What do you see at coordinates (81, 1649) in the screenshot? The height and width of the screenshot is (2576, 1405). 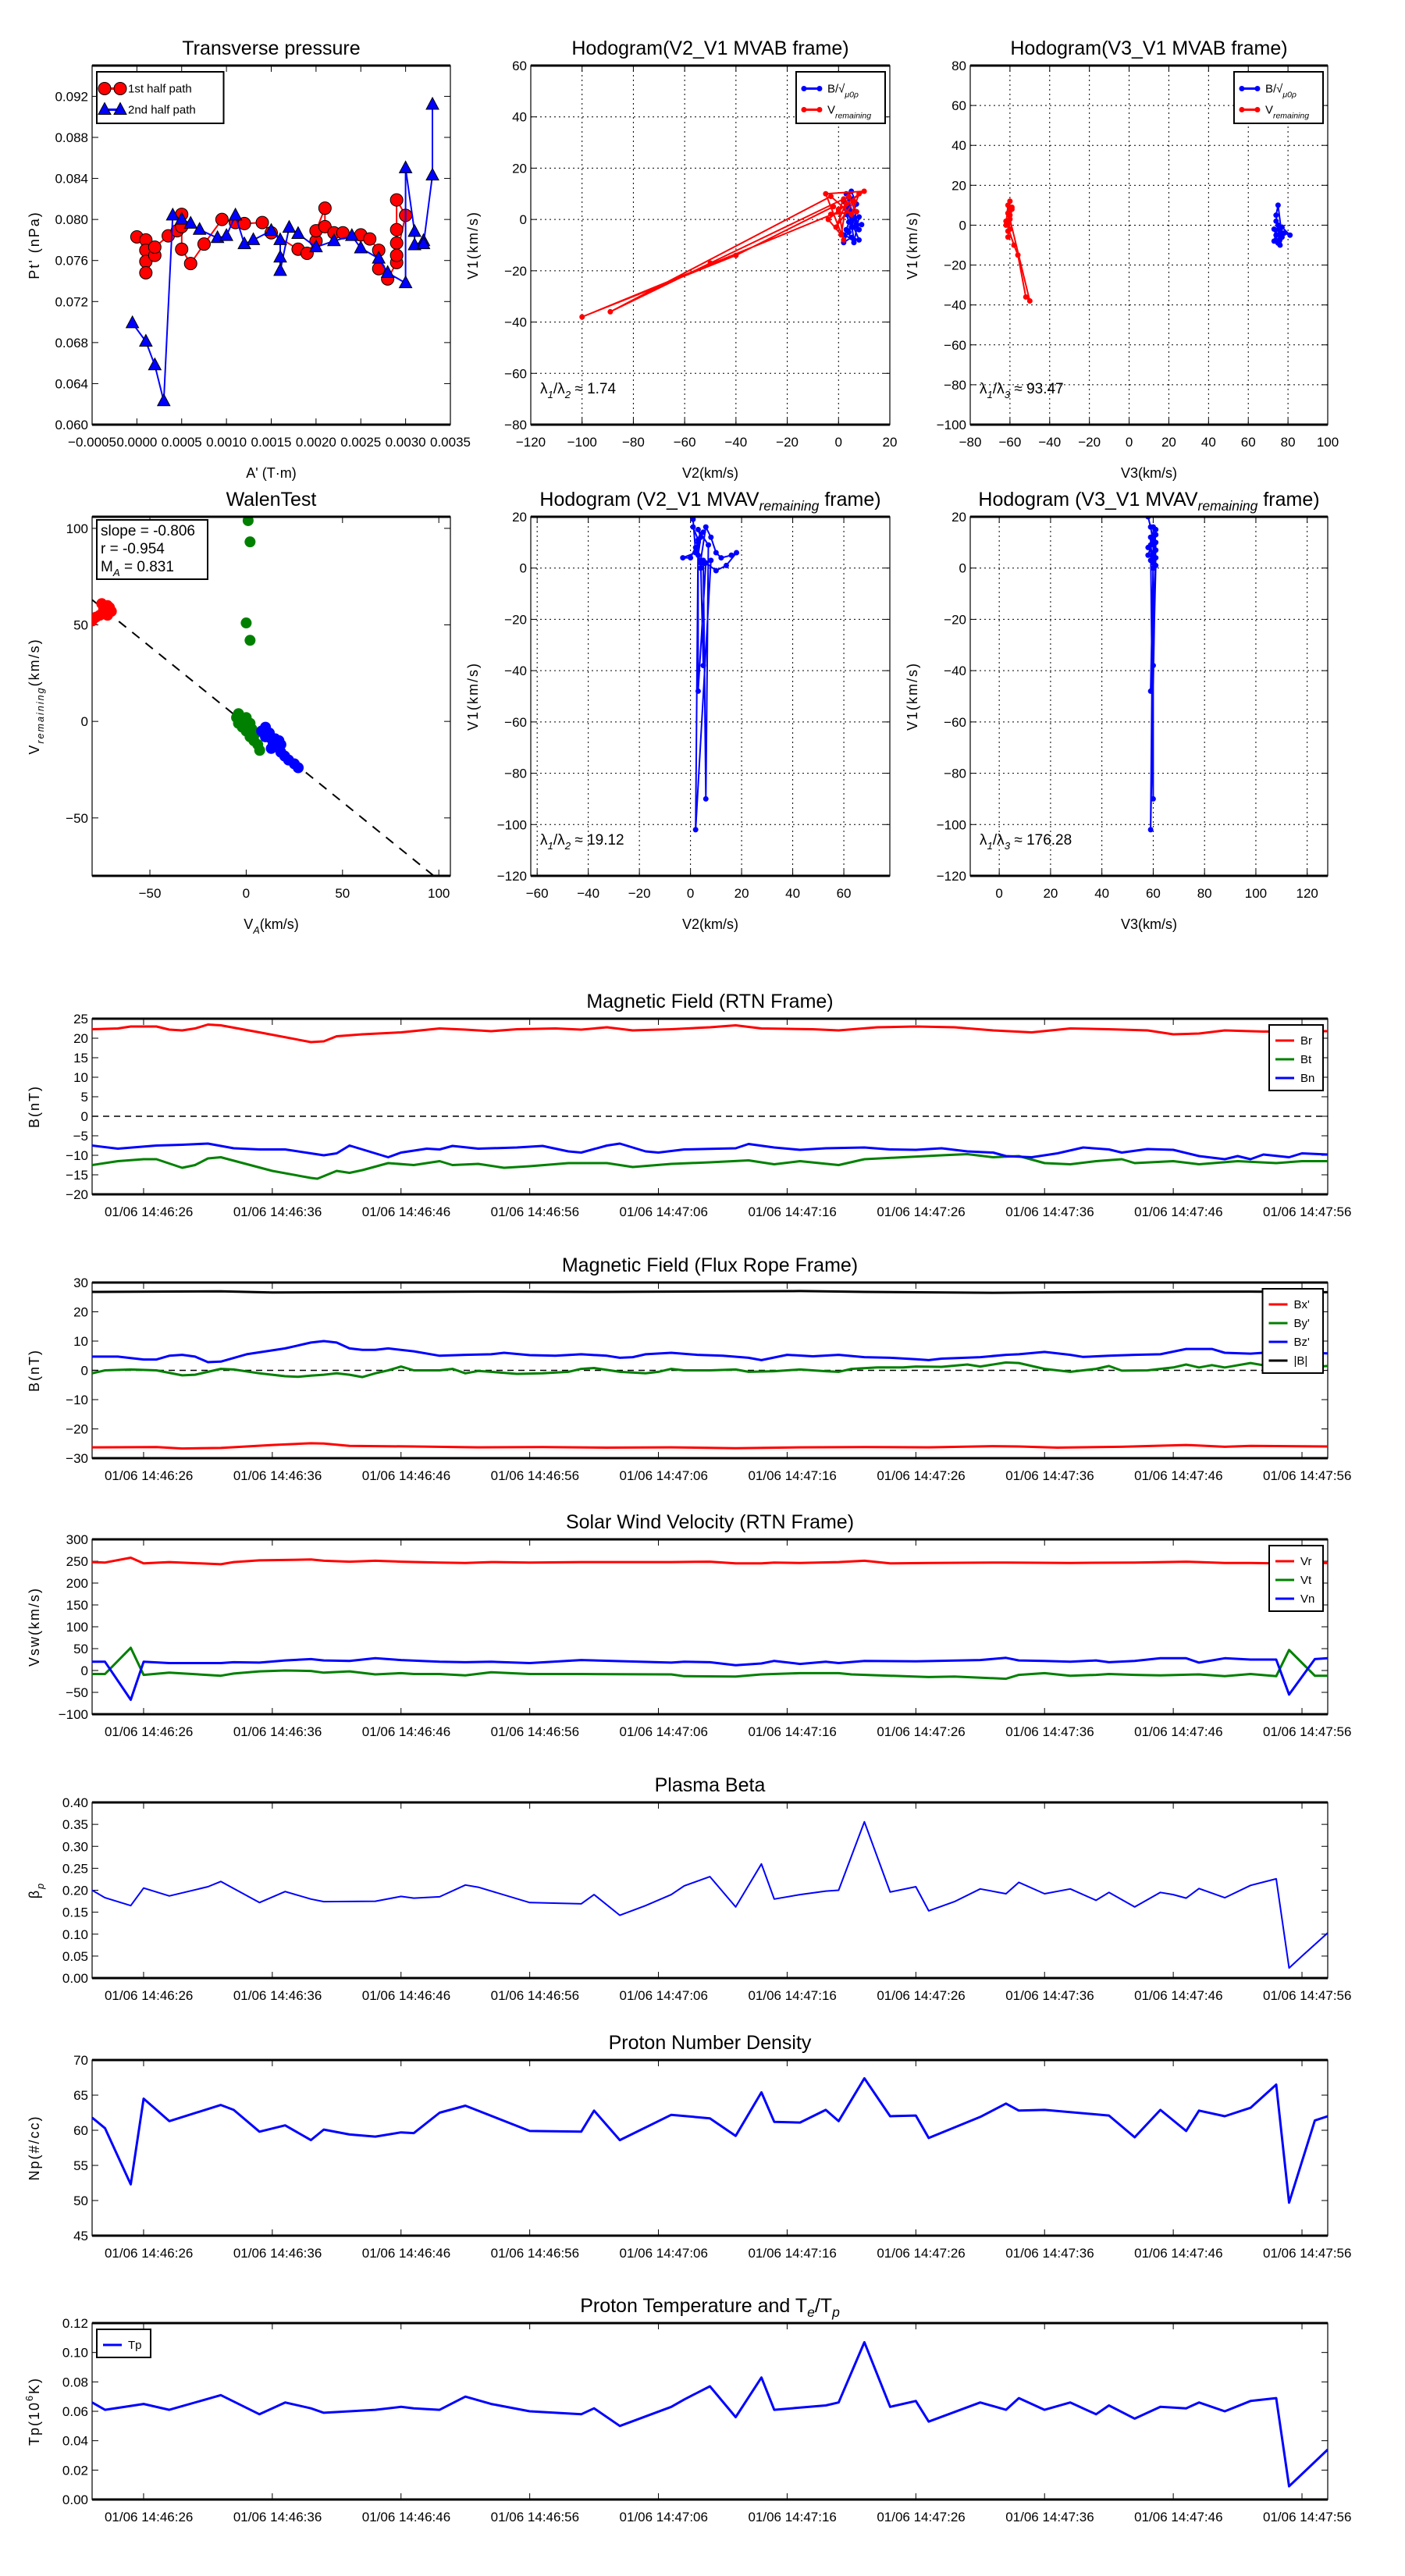 I see `y-tick-label: 50` at bounding box center [81, 1649].